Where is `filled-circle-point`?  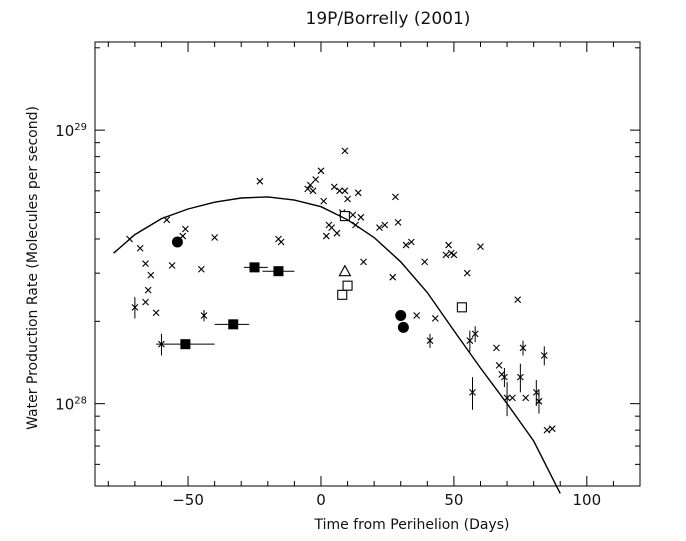
filled-circle-point is located at coordinates (177, 242).